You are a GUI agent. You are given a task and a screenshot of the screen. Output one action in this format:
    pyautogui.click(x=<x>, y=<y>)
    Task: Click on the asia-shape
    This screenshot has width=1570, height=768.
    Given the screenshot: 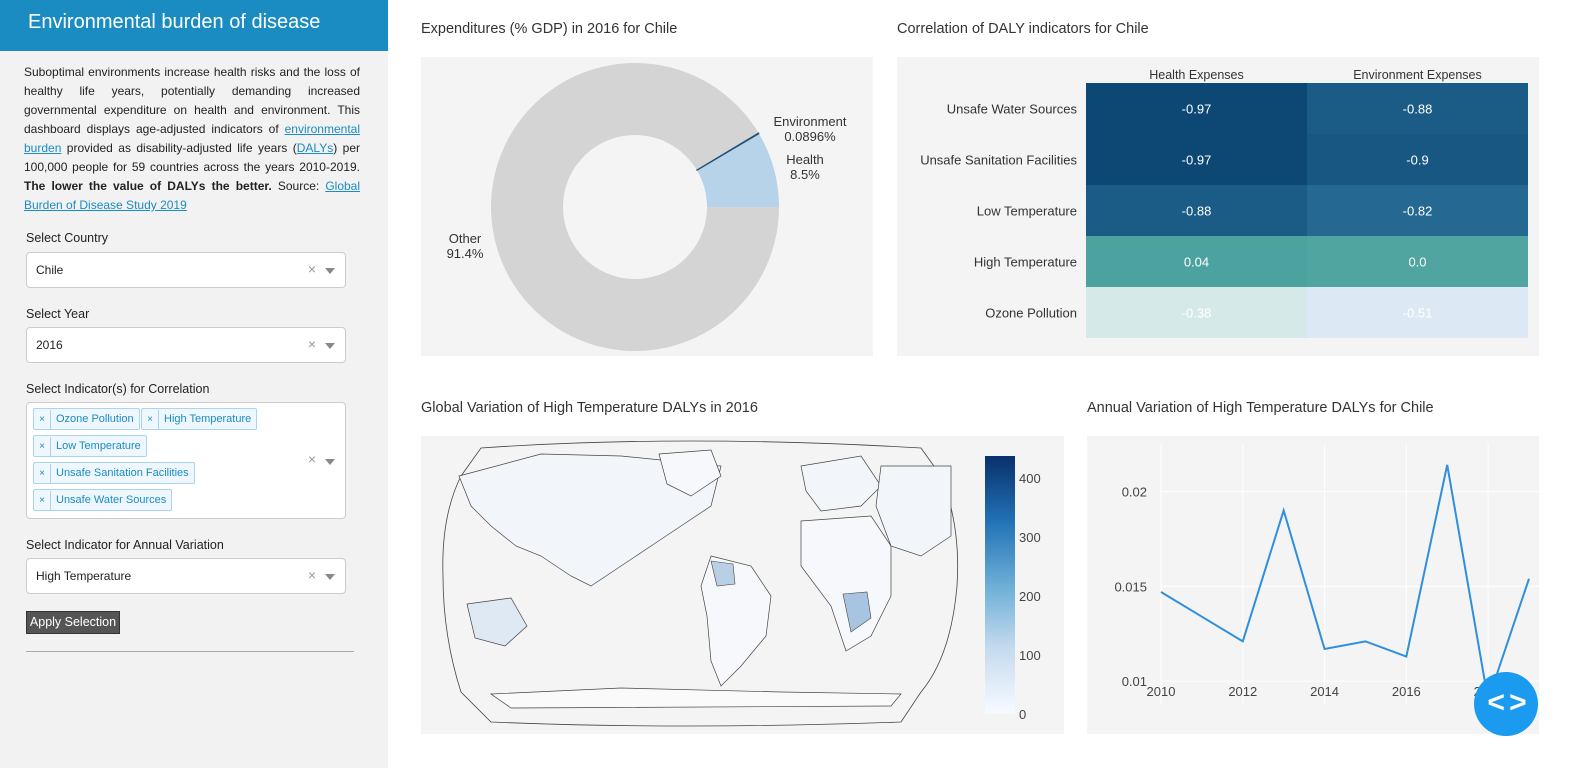 What is the action you would take?
    pyautogui.click(x=913, y=511)
    